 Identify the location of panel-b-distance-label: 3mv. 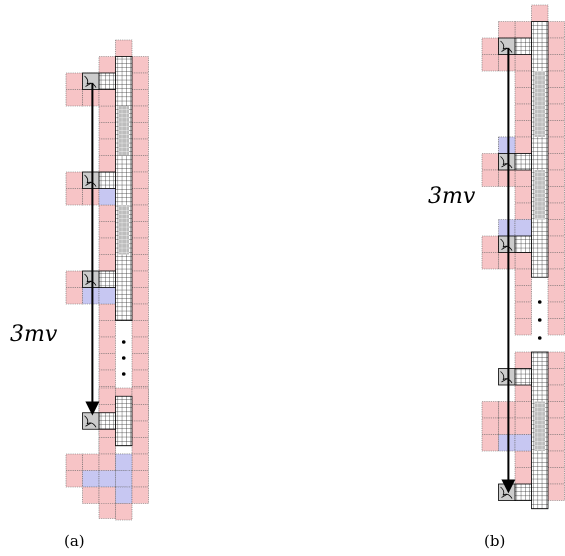
(452, 196).